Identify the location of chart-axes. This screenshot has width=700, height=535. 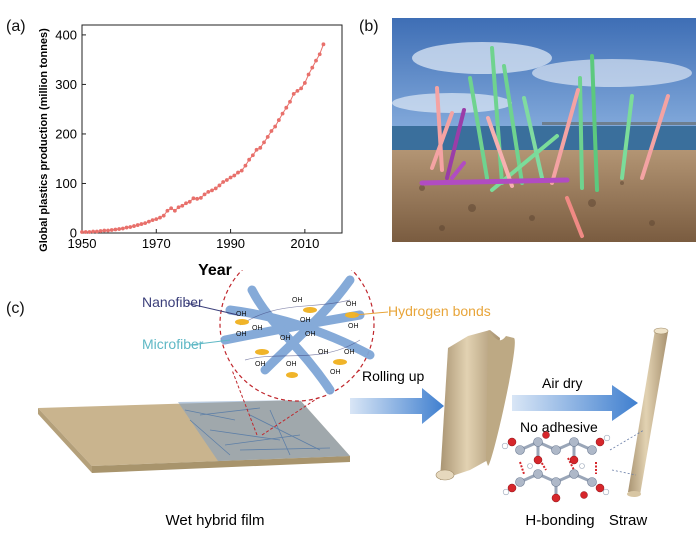
(212, 129).